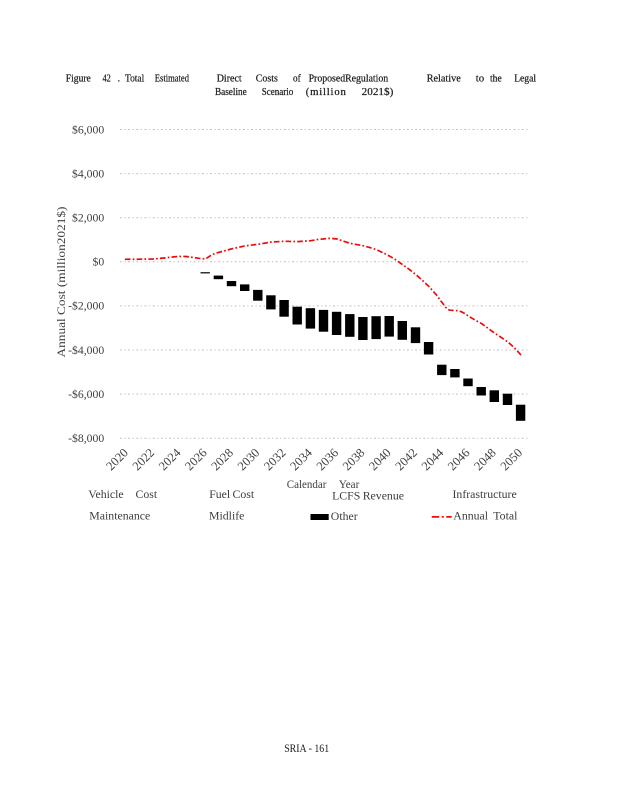 The image size is (618, 800). What do you see at coordinates (349, 79) in the screenshot?
I see `svg-text: ProposedRegulation` at bounding box center [349, 79].